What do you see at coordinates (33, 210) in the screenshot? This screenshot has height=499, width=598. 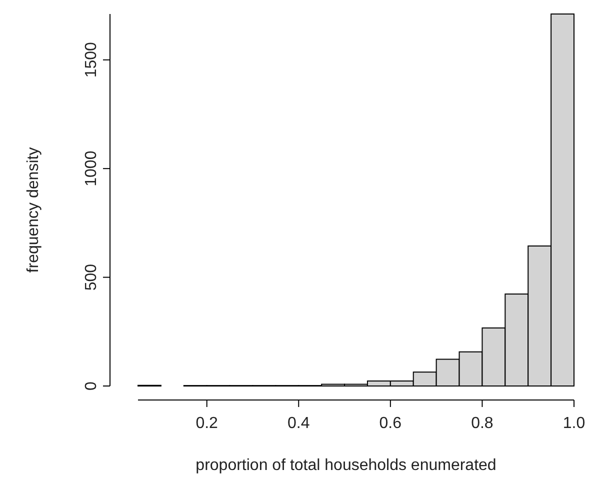 I see `y-axis-title: frequency density` at bounding box center [33, 210].